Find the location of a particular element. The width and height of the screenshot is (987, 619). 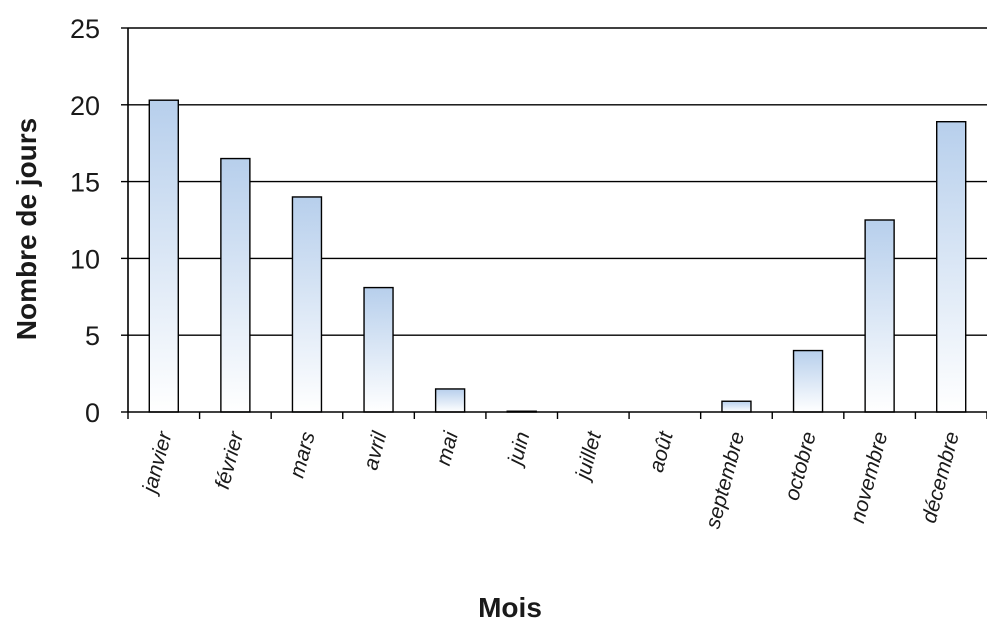

y-tick-label: 25 is located at coordinates (85, 29).